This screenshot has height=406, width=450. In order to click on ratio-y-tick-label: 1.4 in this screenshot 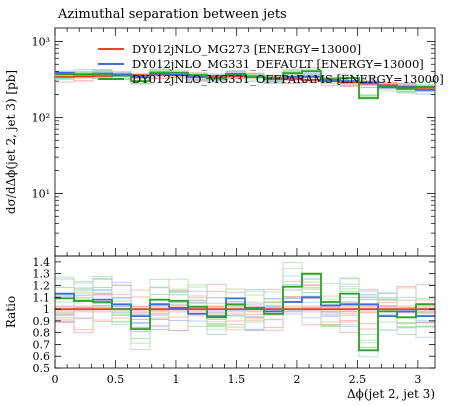, I will do `click(42, 262)`.